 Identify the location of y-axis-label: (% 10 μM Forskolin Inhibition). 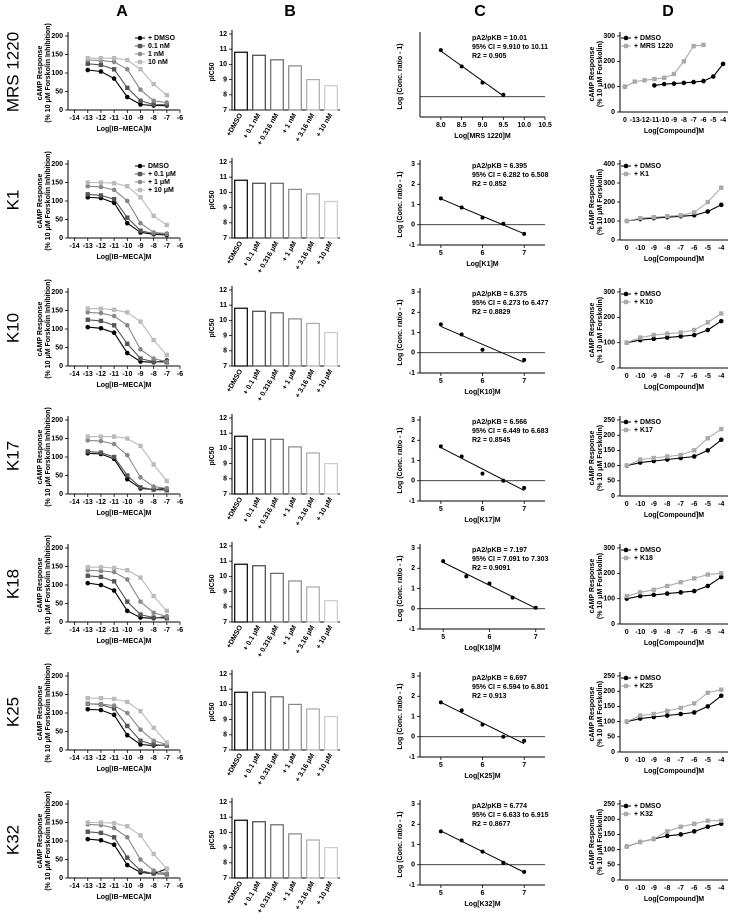
(48, 73).